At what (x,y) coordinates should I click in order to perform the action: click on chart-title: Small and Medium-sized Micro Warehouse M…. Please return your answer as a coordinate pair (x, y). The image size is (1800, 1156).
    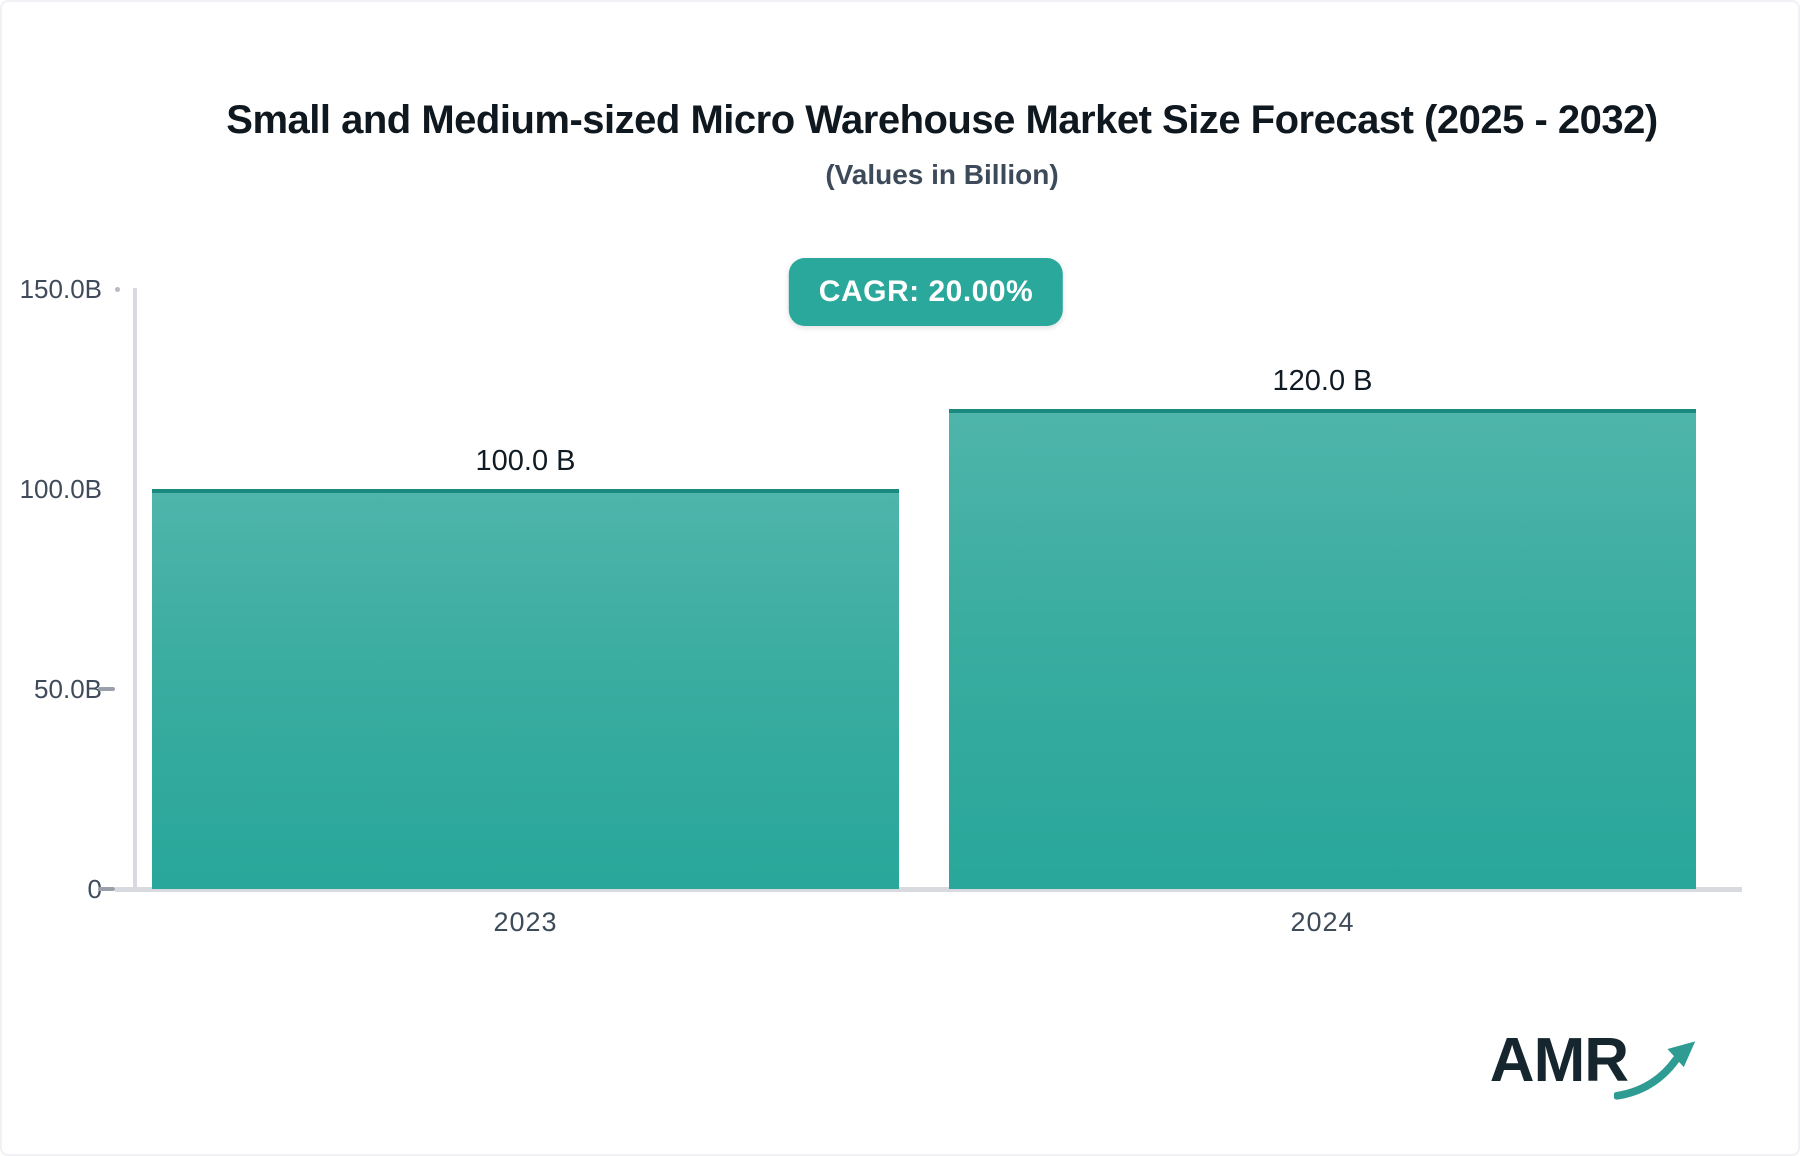
    Looking at the image, I should click on (942, 120).